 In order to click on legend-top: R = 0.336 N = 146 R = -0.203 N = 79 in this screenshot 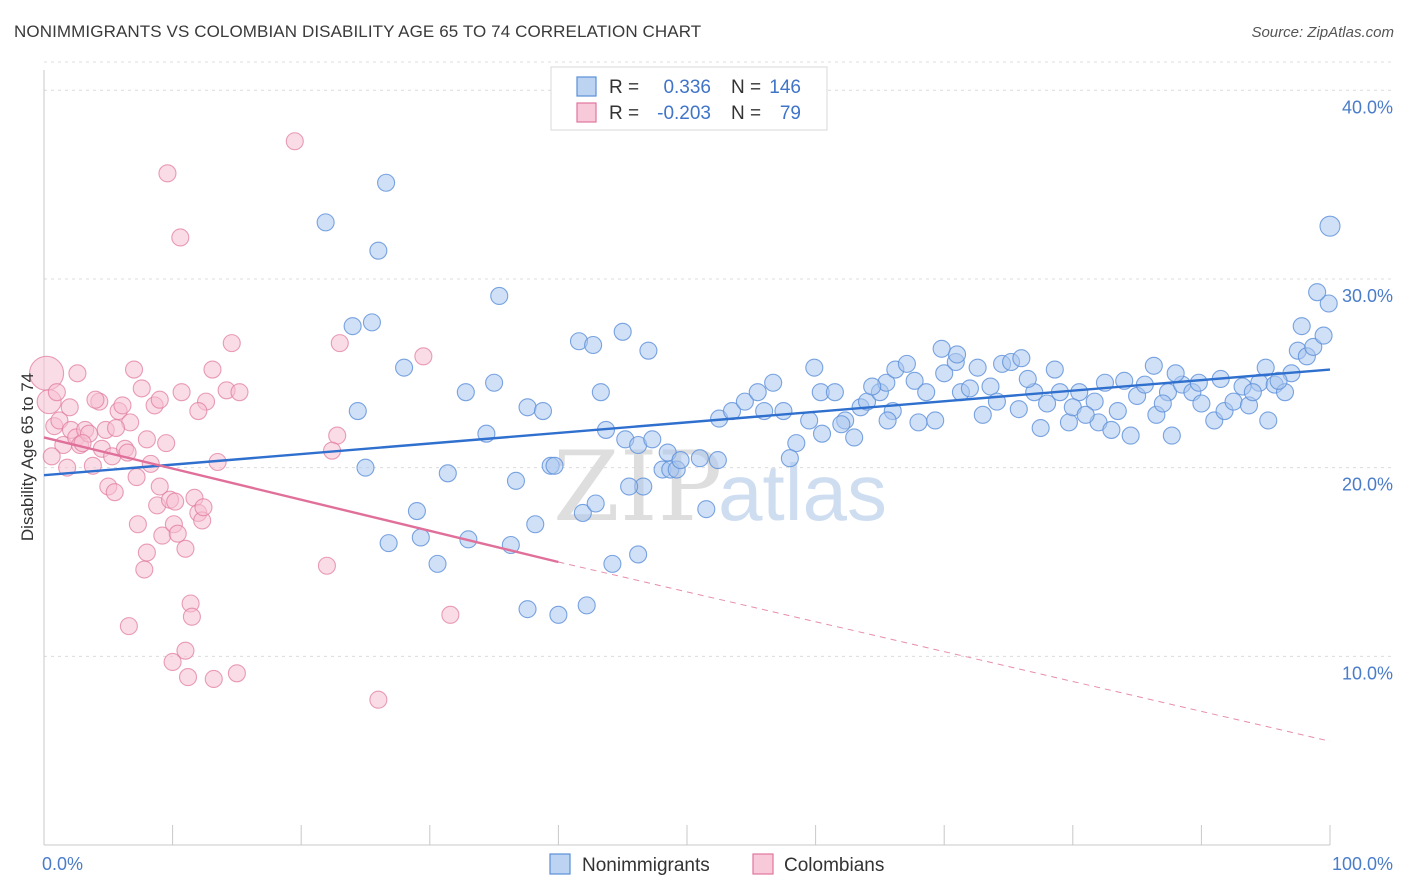, I will do `click(689, 98)`.